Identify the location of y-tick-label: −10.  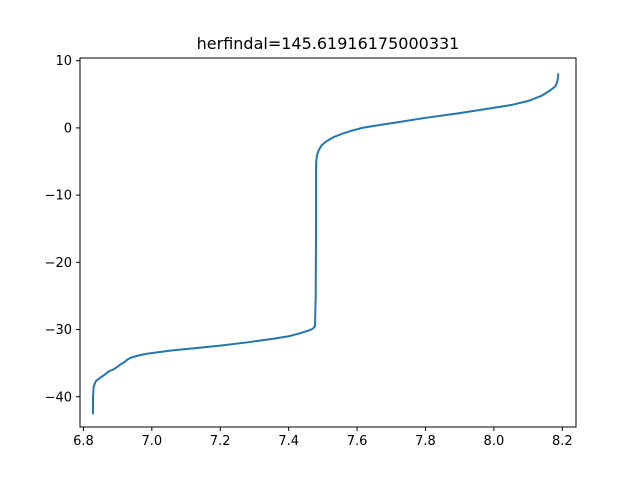
(58, 196).